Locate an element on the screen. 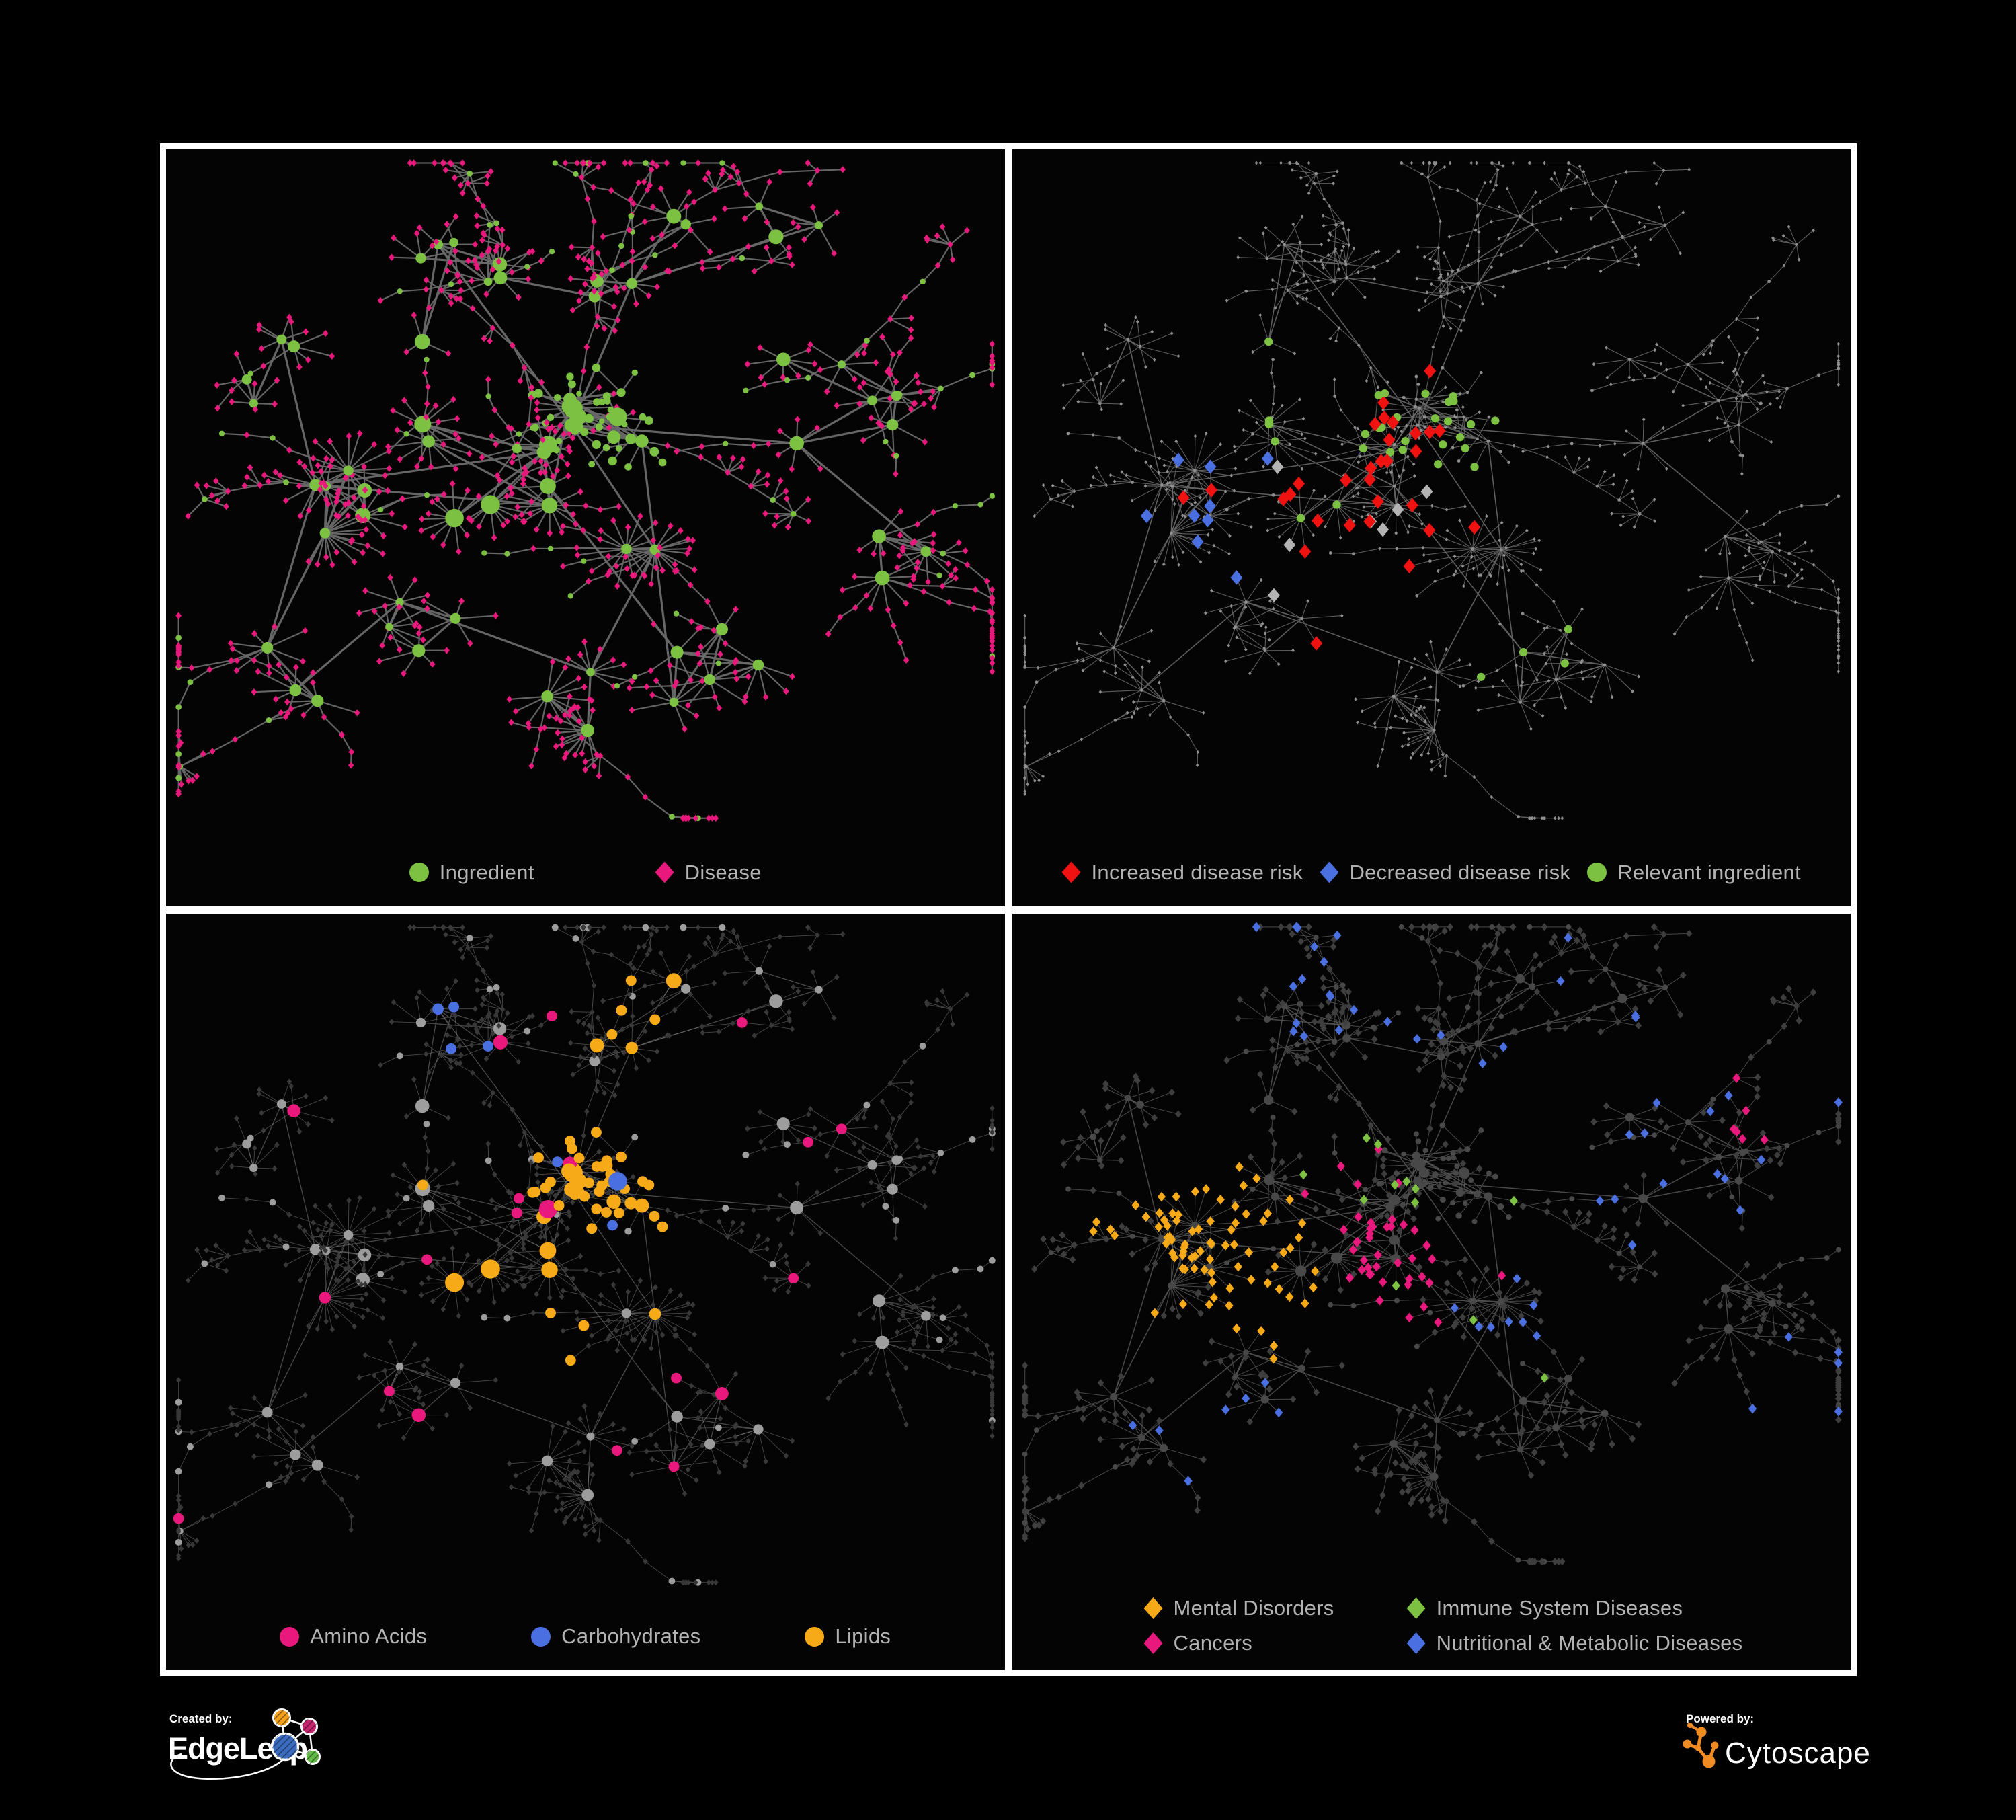  legend-item-nutritional-metabolic: Nutritional & Metabolic Diseases is located at coordinates (1574, 1643).